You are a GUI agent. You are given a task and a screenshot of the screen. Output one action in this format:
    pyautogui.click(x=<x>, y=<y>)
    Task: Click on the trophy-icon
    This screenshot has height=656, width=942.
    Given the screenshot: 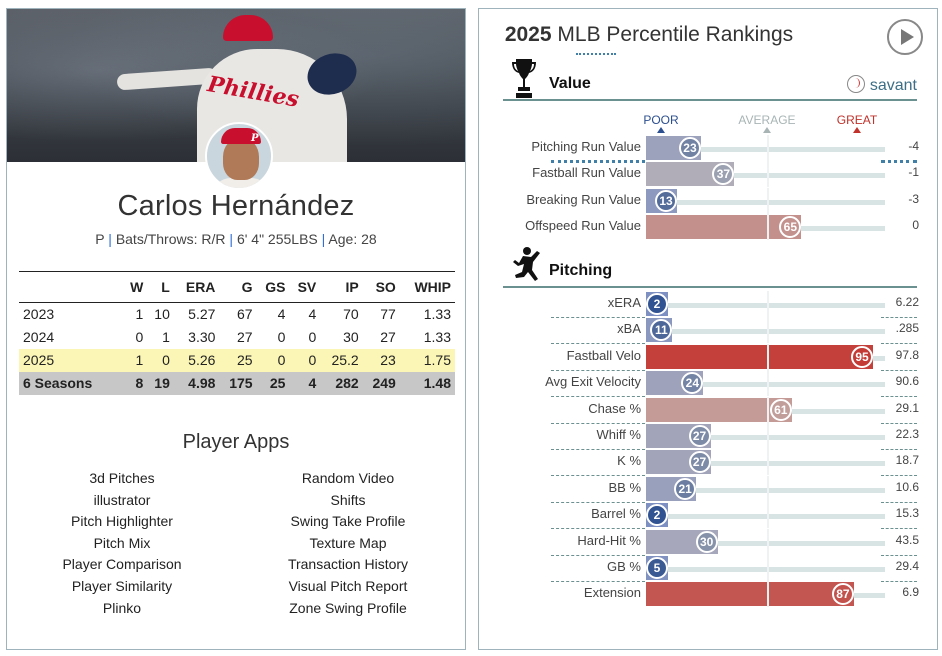 What is the action you would take?
    pyautogui.click(x=524, y=78)
    